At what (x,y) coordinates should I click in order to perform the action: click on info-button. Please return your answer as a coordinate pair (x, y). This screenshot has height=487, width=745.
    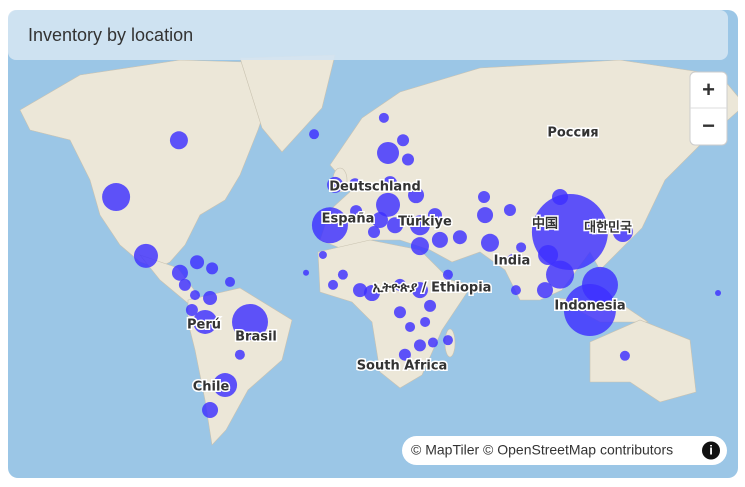
    Looking at the image, I should click on (711, 450).